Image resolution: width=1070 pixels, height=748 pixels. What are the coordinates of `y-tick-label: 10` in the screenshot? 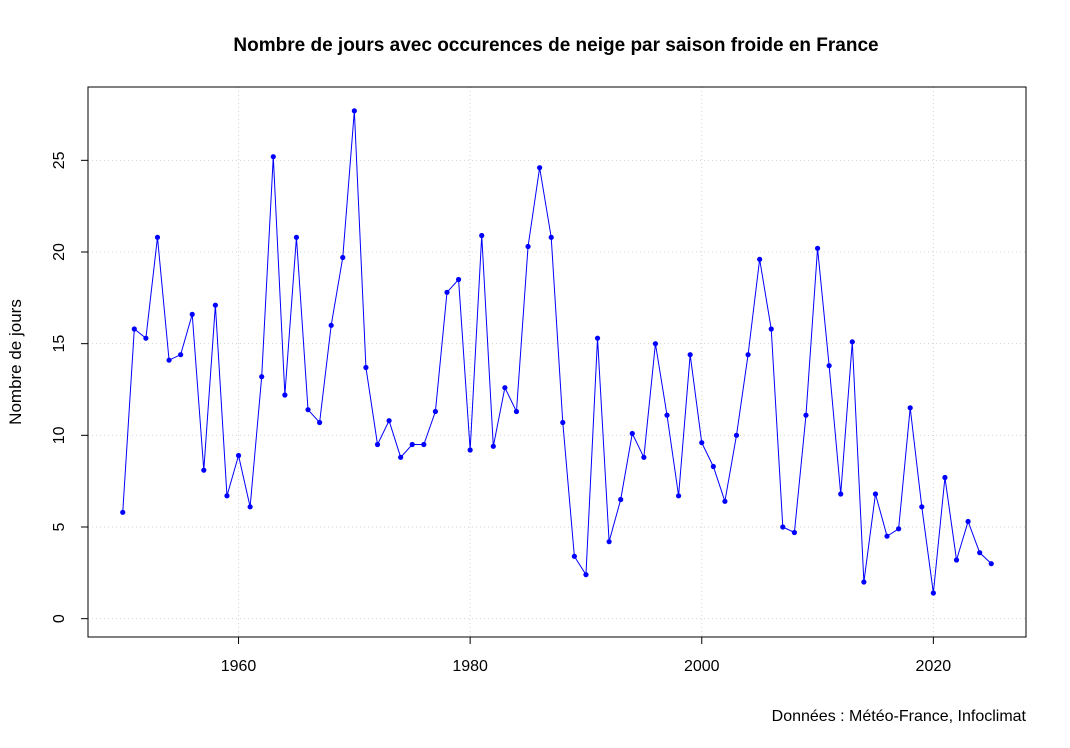 It's located at (59, 435).